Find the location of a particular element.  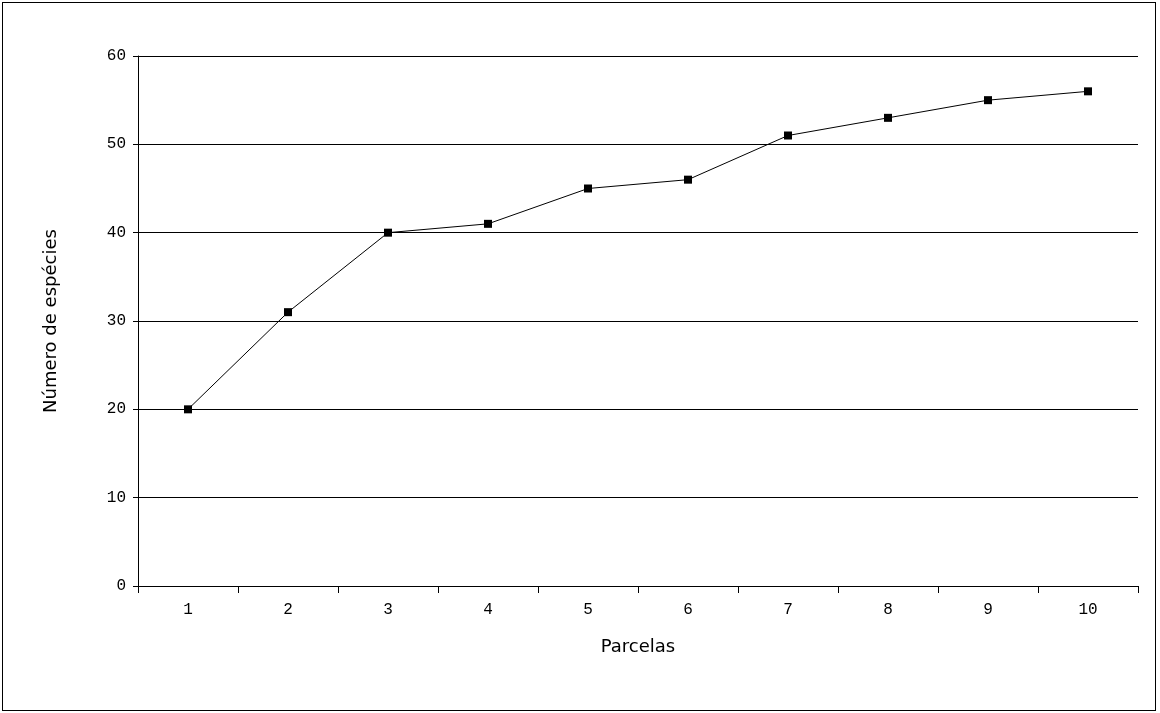

y-tick-label: 20 is located at coordinates (116, 409).